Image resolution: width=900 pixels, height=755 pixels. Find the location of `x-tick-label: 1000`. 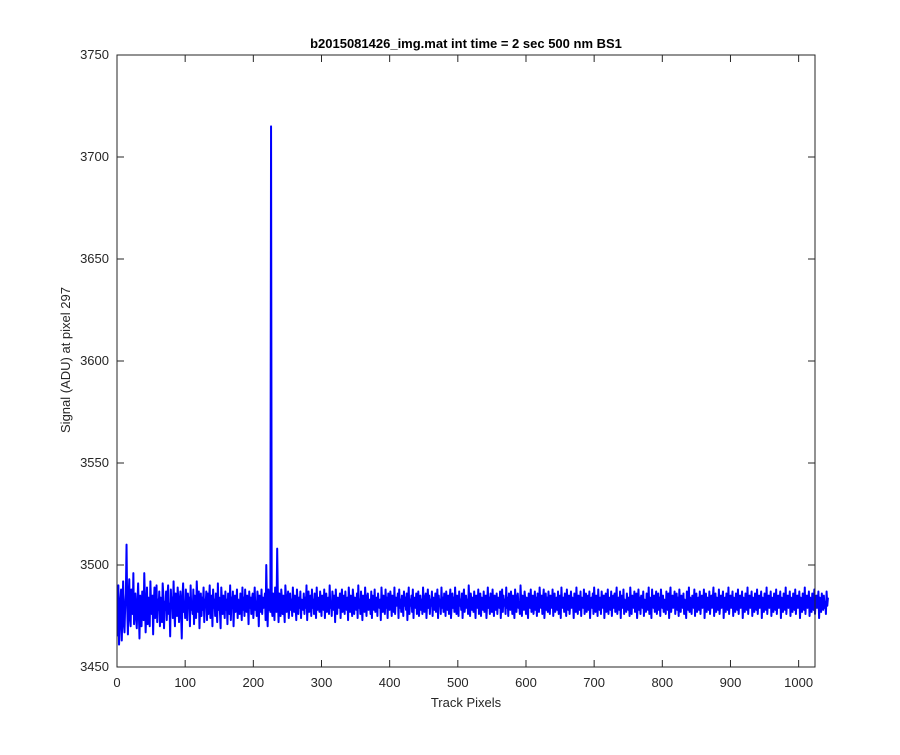

x-tick-label: 1000 is located at coordinates (798, 682).